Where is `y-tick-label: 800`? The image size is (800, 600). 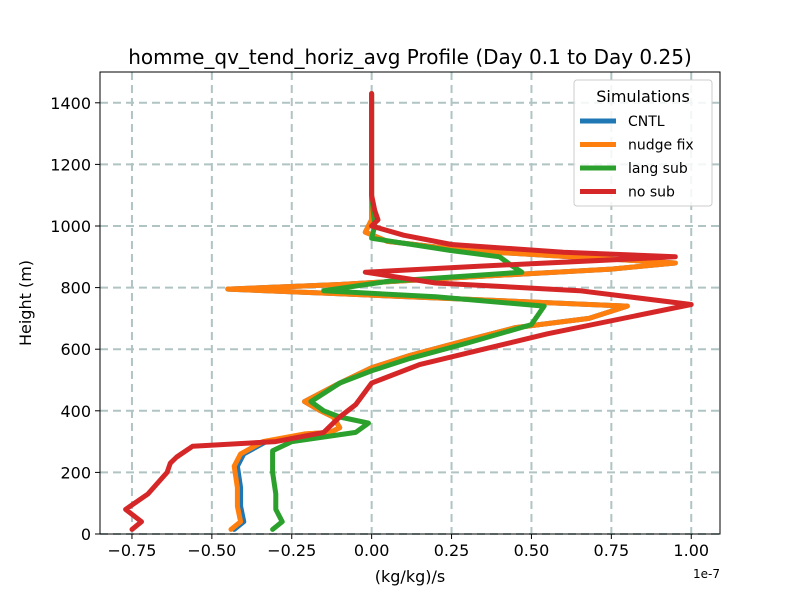
y-tick-label: 800 is located at coordinates (75, 288).